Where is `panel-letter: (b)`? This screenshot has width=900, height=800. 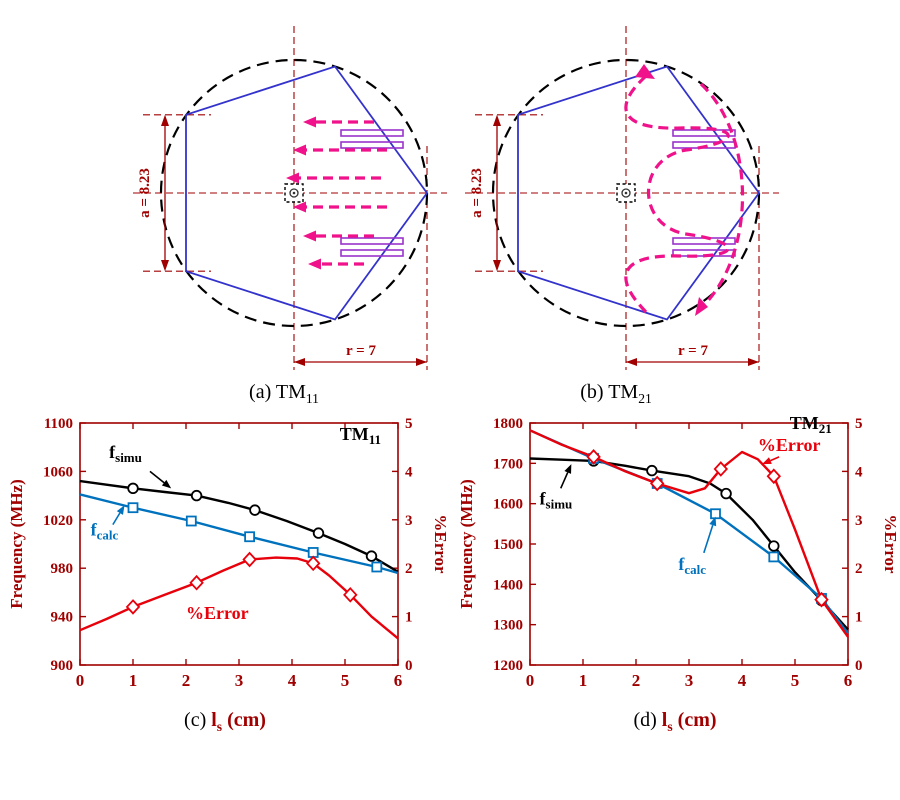
panel-letter: (b) is located at coordinates (592, 392).